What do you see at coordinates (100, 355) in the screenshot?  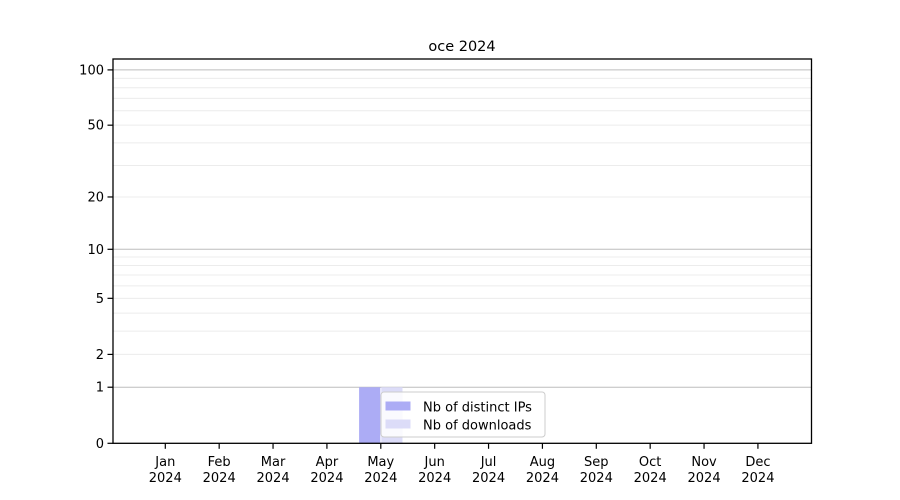 I see `y-tick-label: 2` at bounding box center [100, 355].